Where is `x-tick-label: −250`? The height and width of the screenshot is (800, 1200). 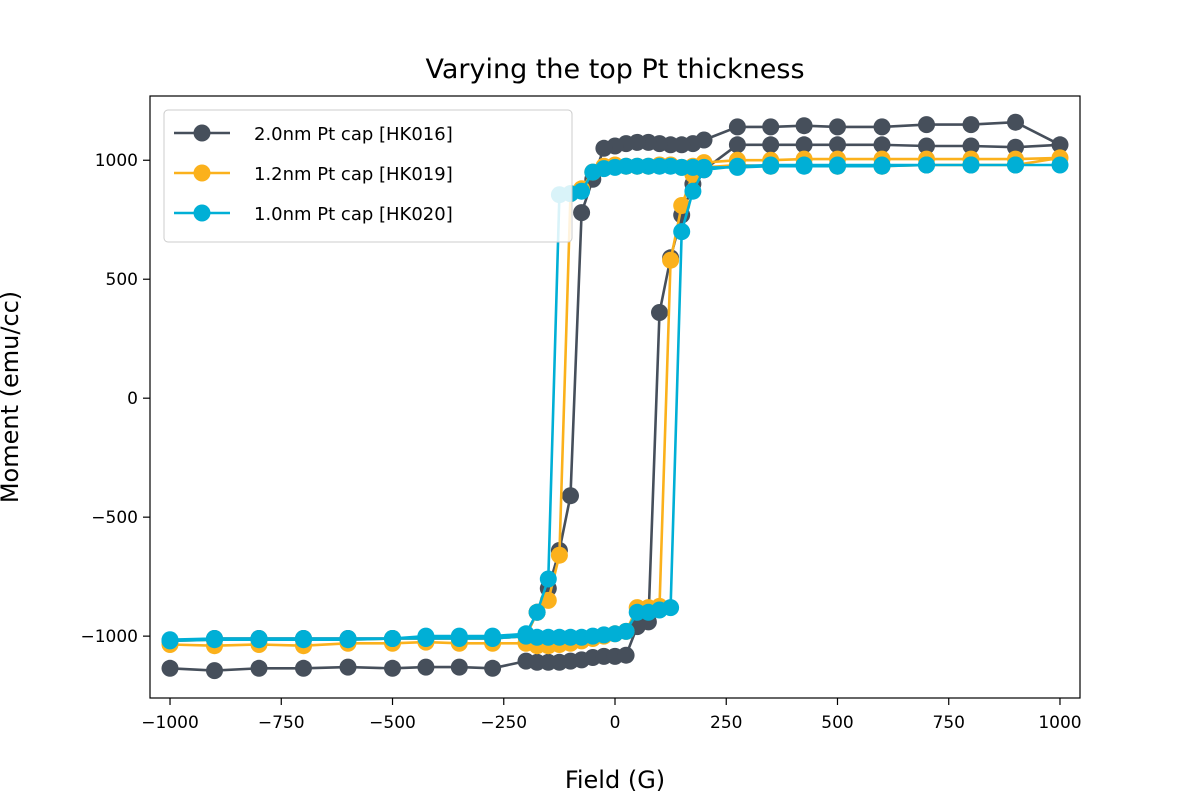
x-tick-label: −250 is located at coordinates (503, 723).